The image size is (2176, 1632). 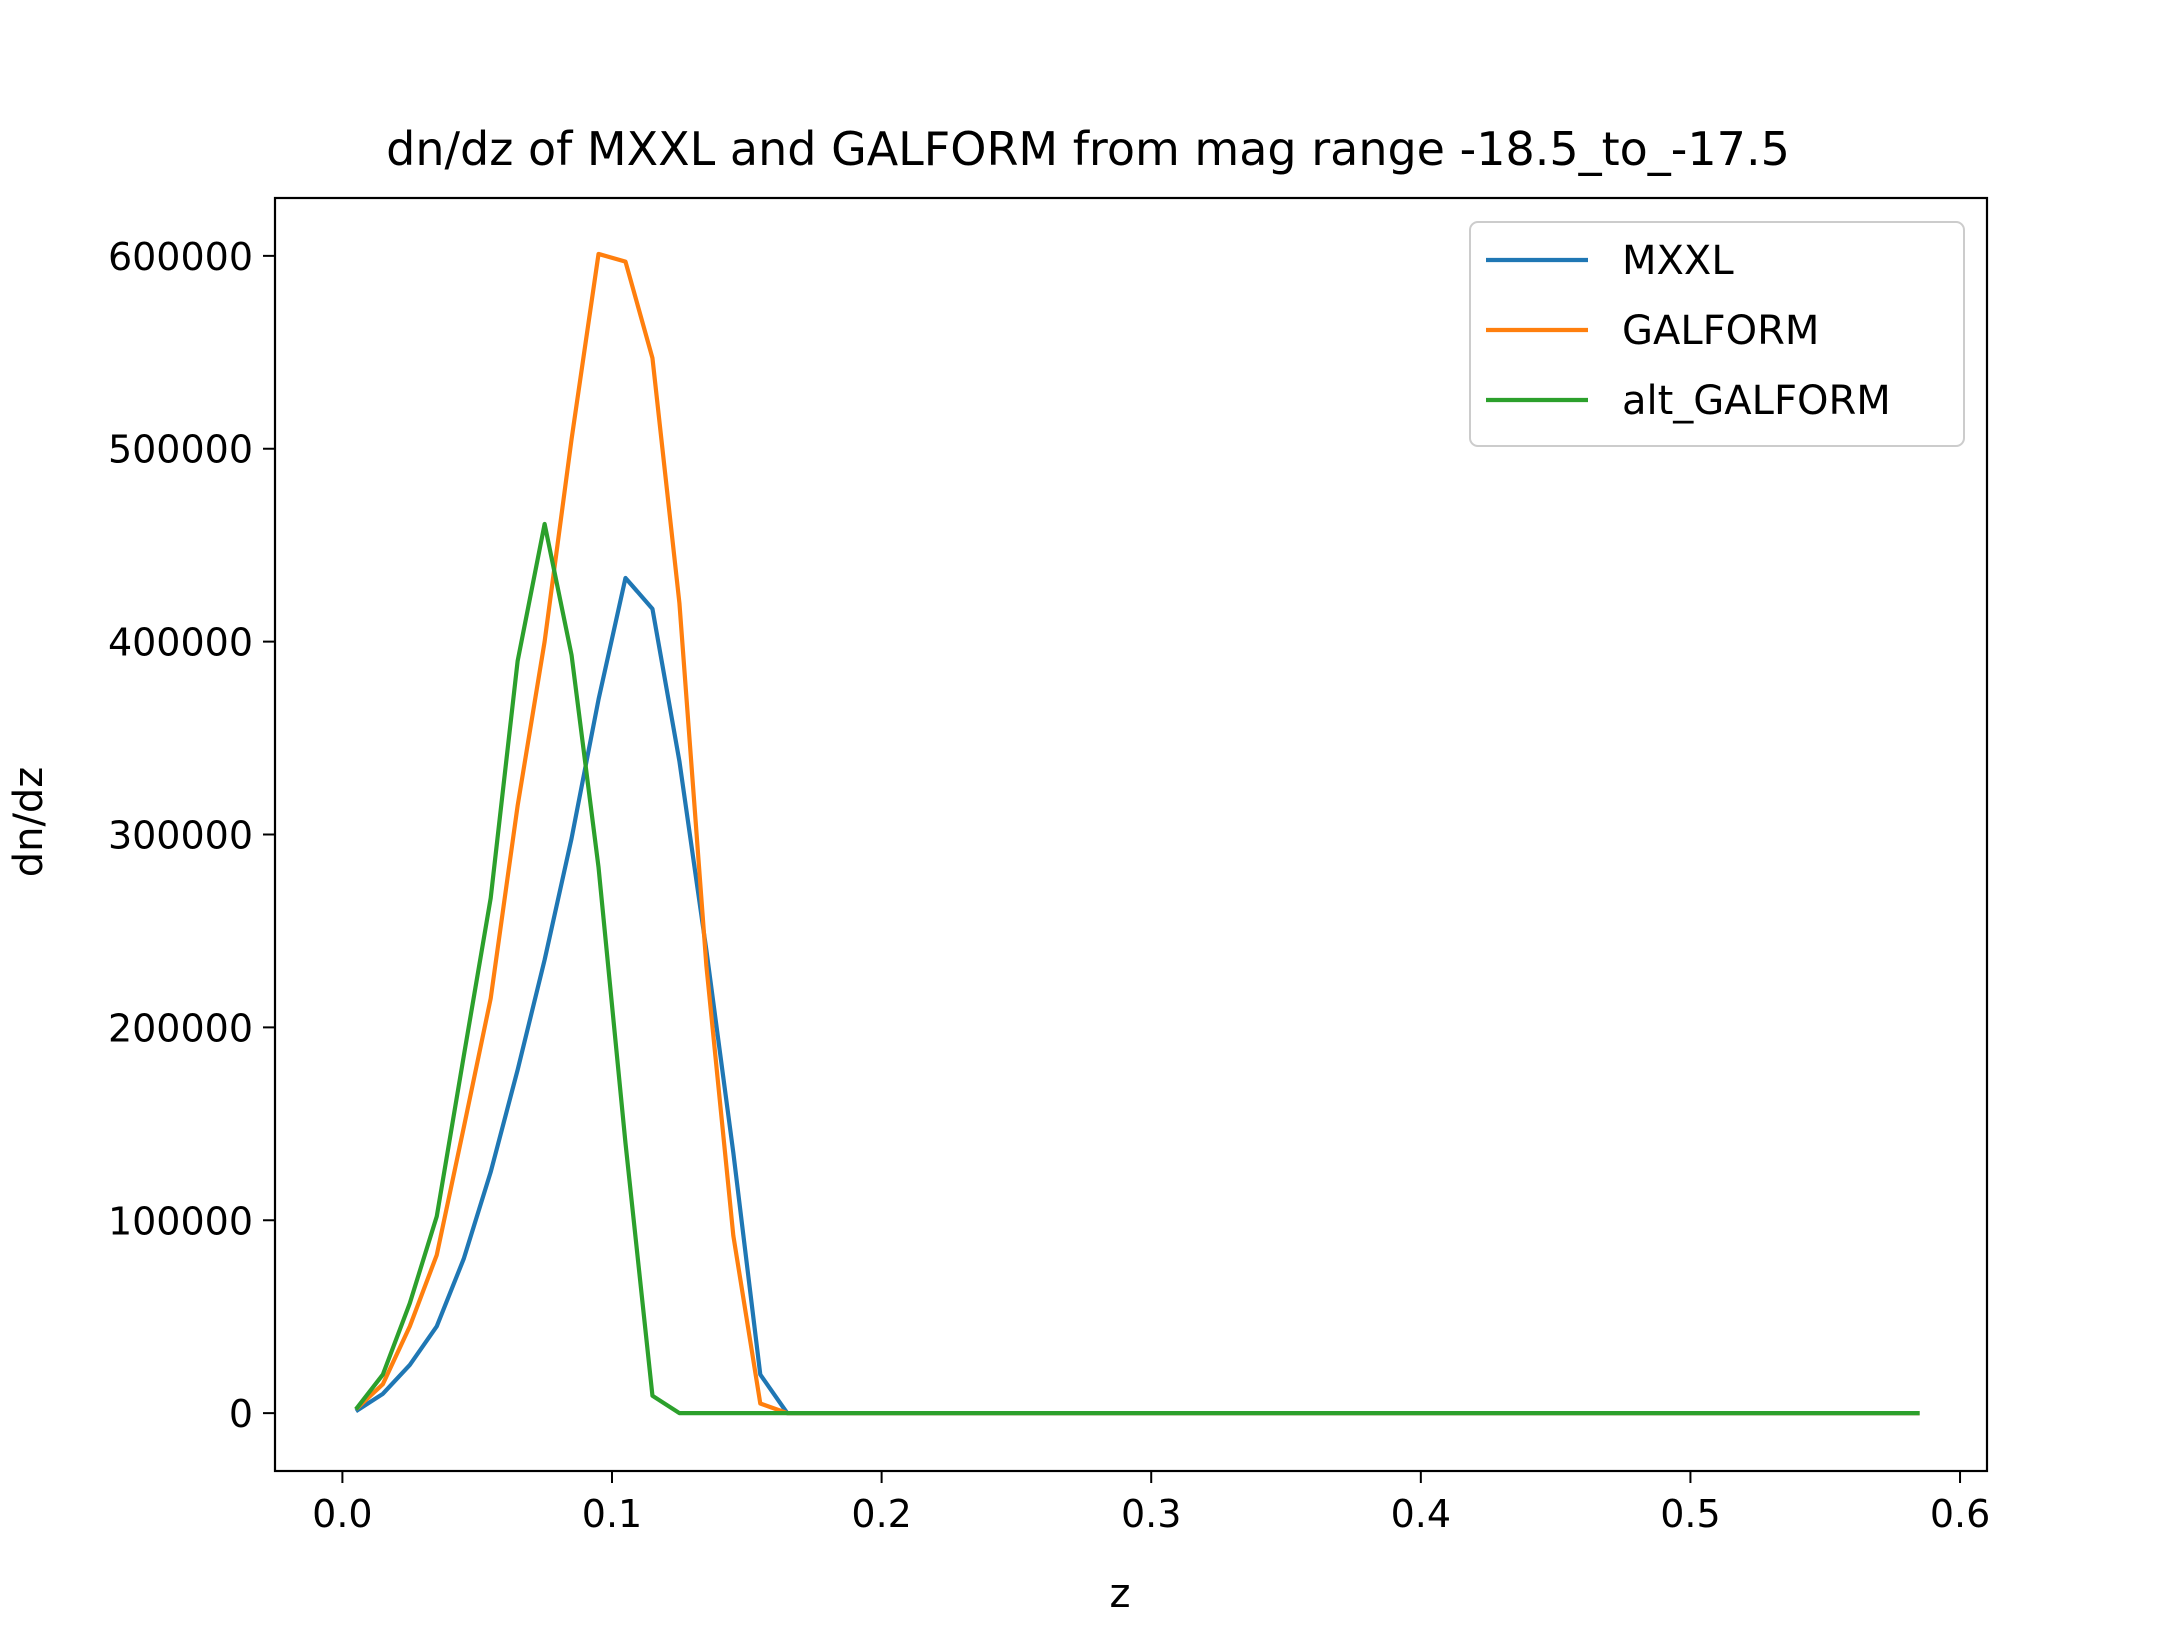 I want to click on legend: MXXL GALFORM alt_GALFORM, so click(x=1717, y=334).